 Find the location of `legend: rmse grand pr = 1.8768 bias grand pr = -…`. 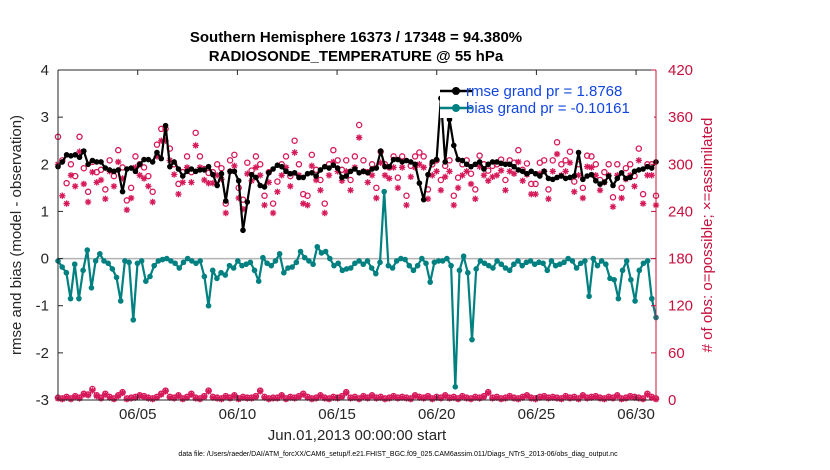

legend: rmse grand pr = 1.8768 bias grand pr = -… is located at coordinates (547, 97).